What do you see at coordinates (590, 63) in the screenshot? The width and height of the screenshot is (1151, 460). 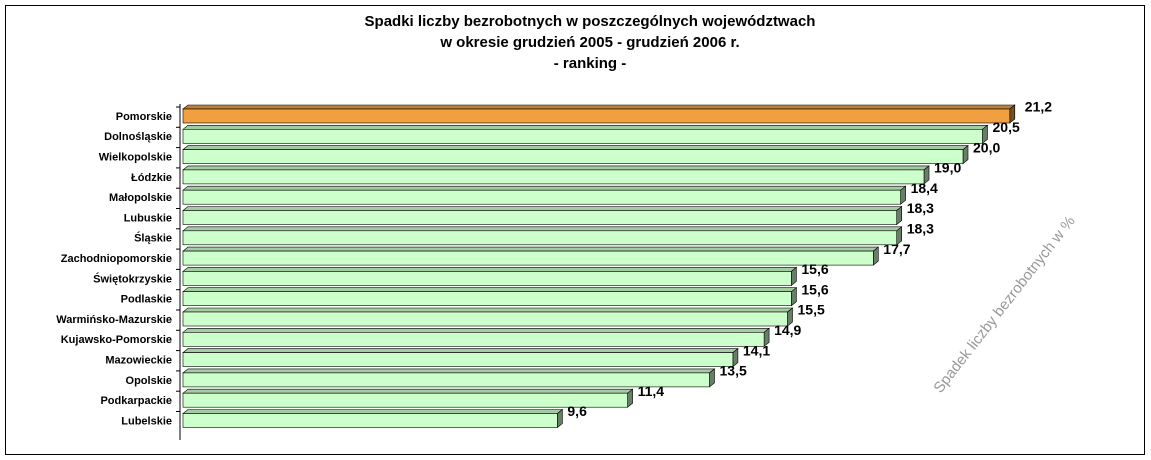 I see `chart-title: - ranking -` at bounding box center [590, 63].